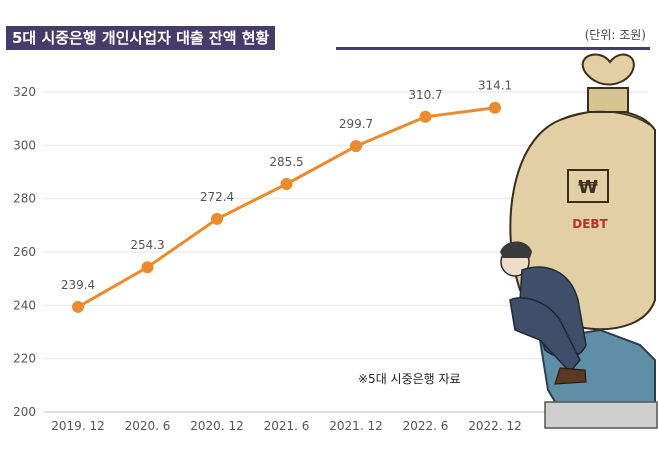 Image resolution: width=658 pixels, height=458 pixels. I want to click on x-tick-label: 2021. 12, so click(355, 426).